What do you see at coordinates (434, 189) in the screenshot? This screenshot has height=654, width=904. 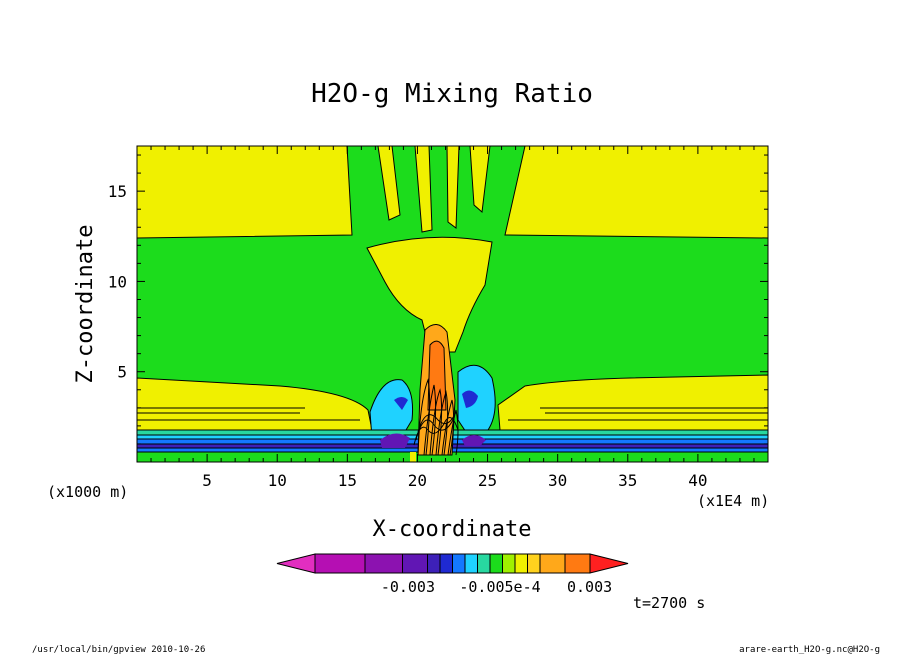 I see `upper-plume-tongues` at bounding box center [434, 189].